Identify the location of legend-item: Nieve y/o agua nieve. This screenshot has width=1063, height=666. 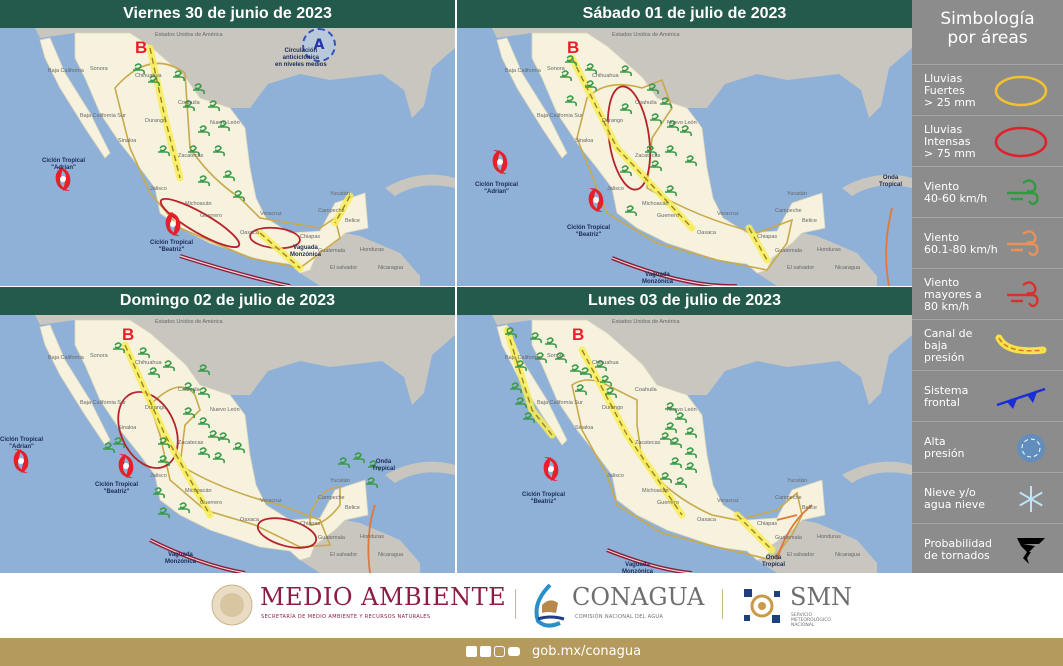
(987, 498).